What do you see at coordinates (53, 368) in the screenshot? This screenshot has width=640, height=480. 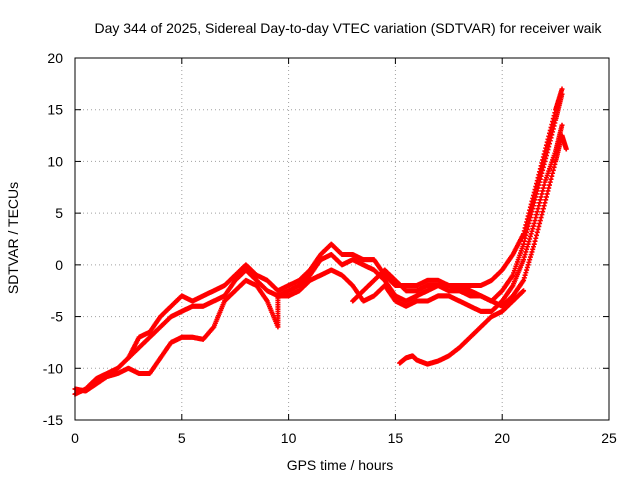 I see `y-tick-label: -10` at bounding box center [53, 368].